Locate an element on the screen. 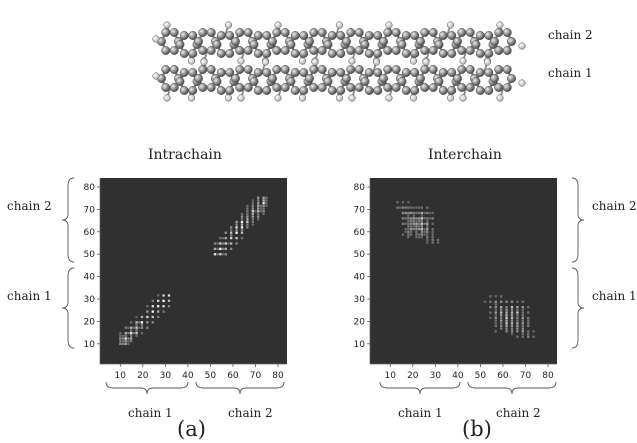 The height and width of the screenshot is (443, 637). y-tick-label: 70 is located at coordinates (360, 210).